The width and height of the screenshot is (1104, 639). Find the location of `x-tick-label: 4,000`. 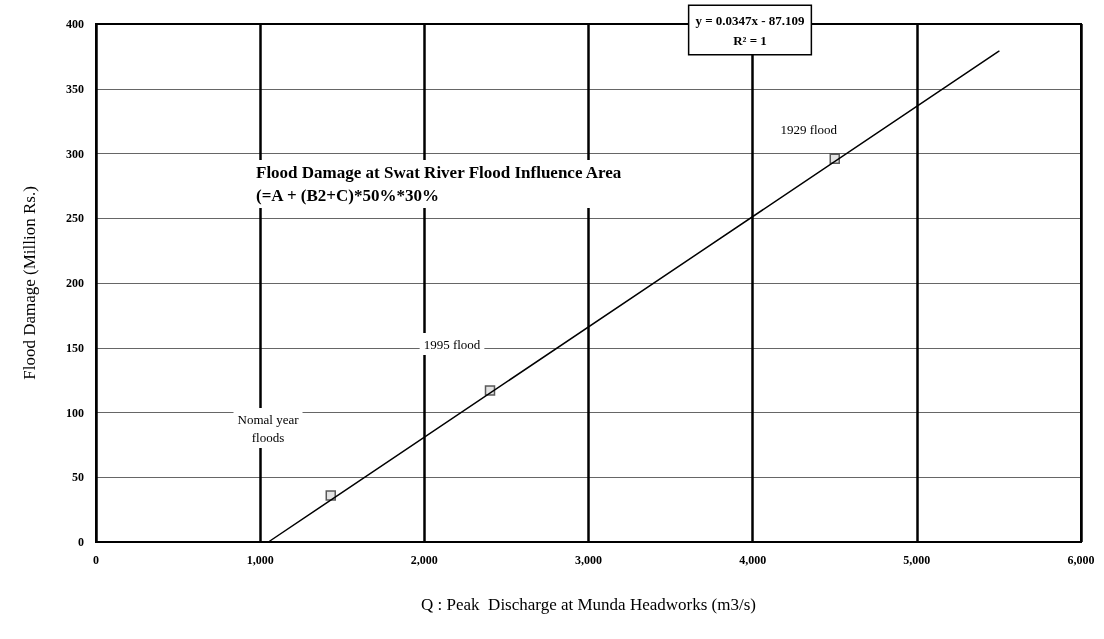

x-tick-label: 4,000 is located at coordinates (753, 560).